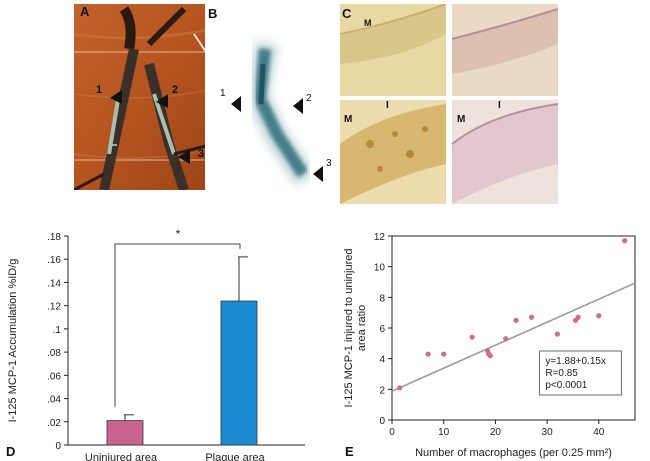 Image resolution: width=650 pixels, height=461 pixels. I want to click on panel-a-marker-3: 3, so click(201, 154).